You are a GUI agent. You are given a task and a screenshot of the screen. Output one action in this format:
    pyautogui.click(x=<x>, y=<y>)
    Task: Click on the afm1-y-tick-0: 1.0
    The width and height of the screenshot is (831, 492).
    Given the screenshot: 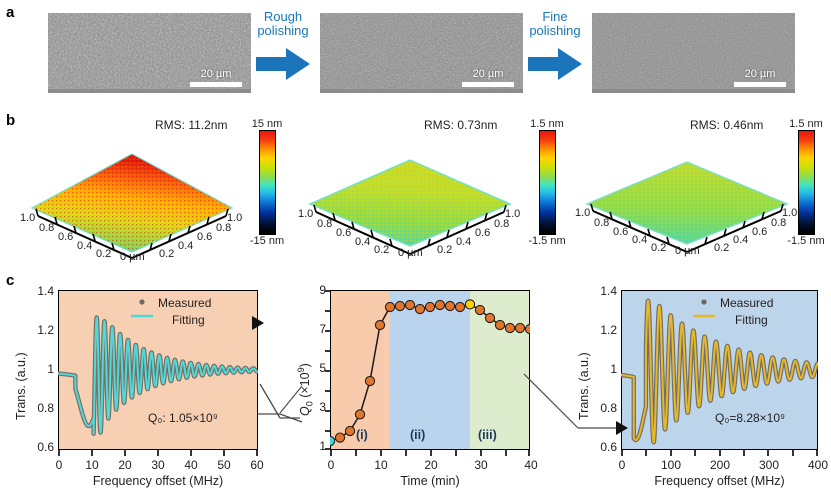 What is the action you would take?
    pyautogui.click(x=235, y=218)
    